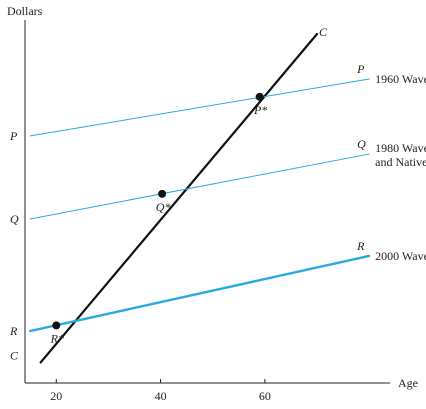 Image resolution: width=426 pixels, height=409 pixels. I want to click on intersection-label-2: R*, so click(57, 338).